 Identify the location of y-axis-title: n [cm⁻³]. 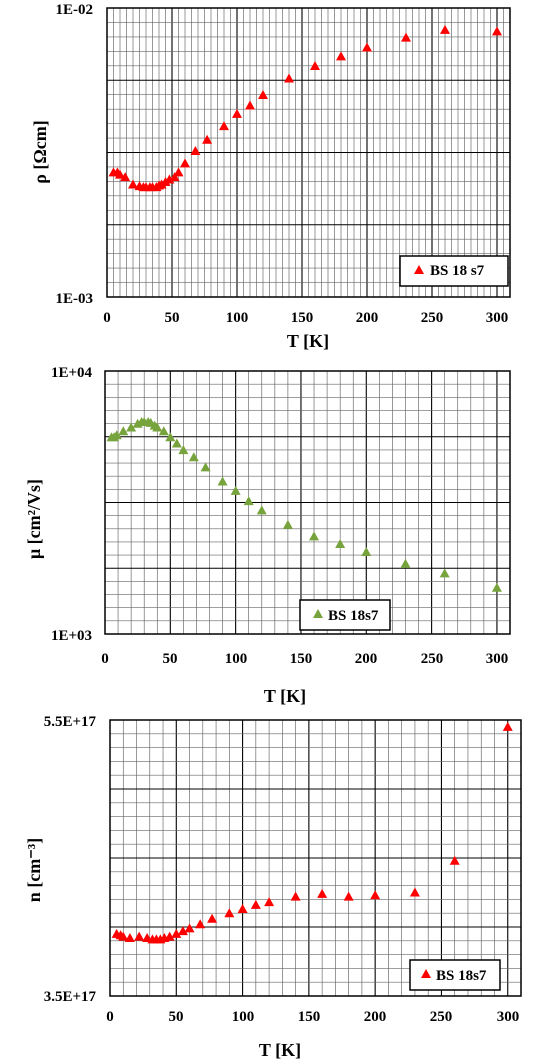
(34, 870).